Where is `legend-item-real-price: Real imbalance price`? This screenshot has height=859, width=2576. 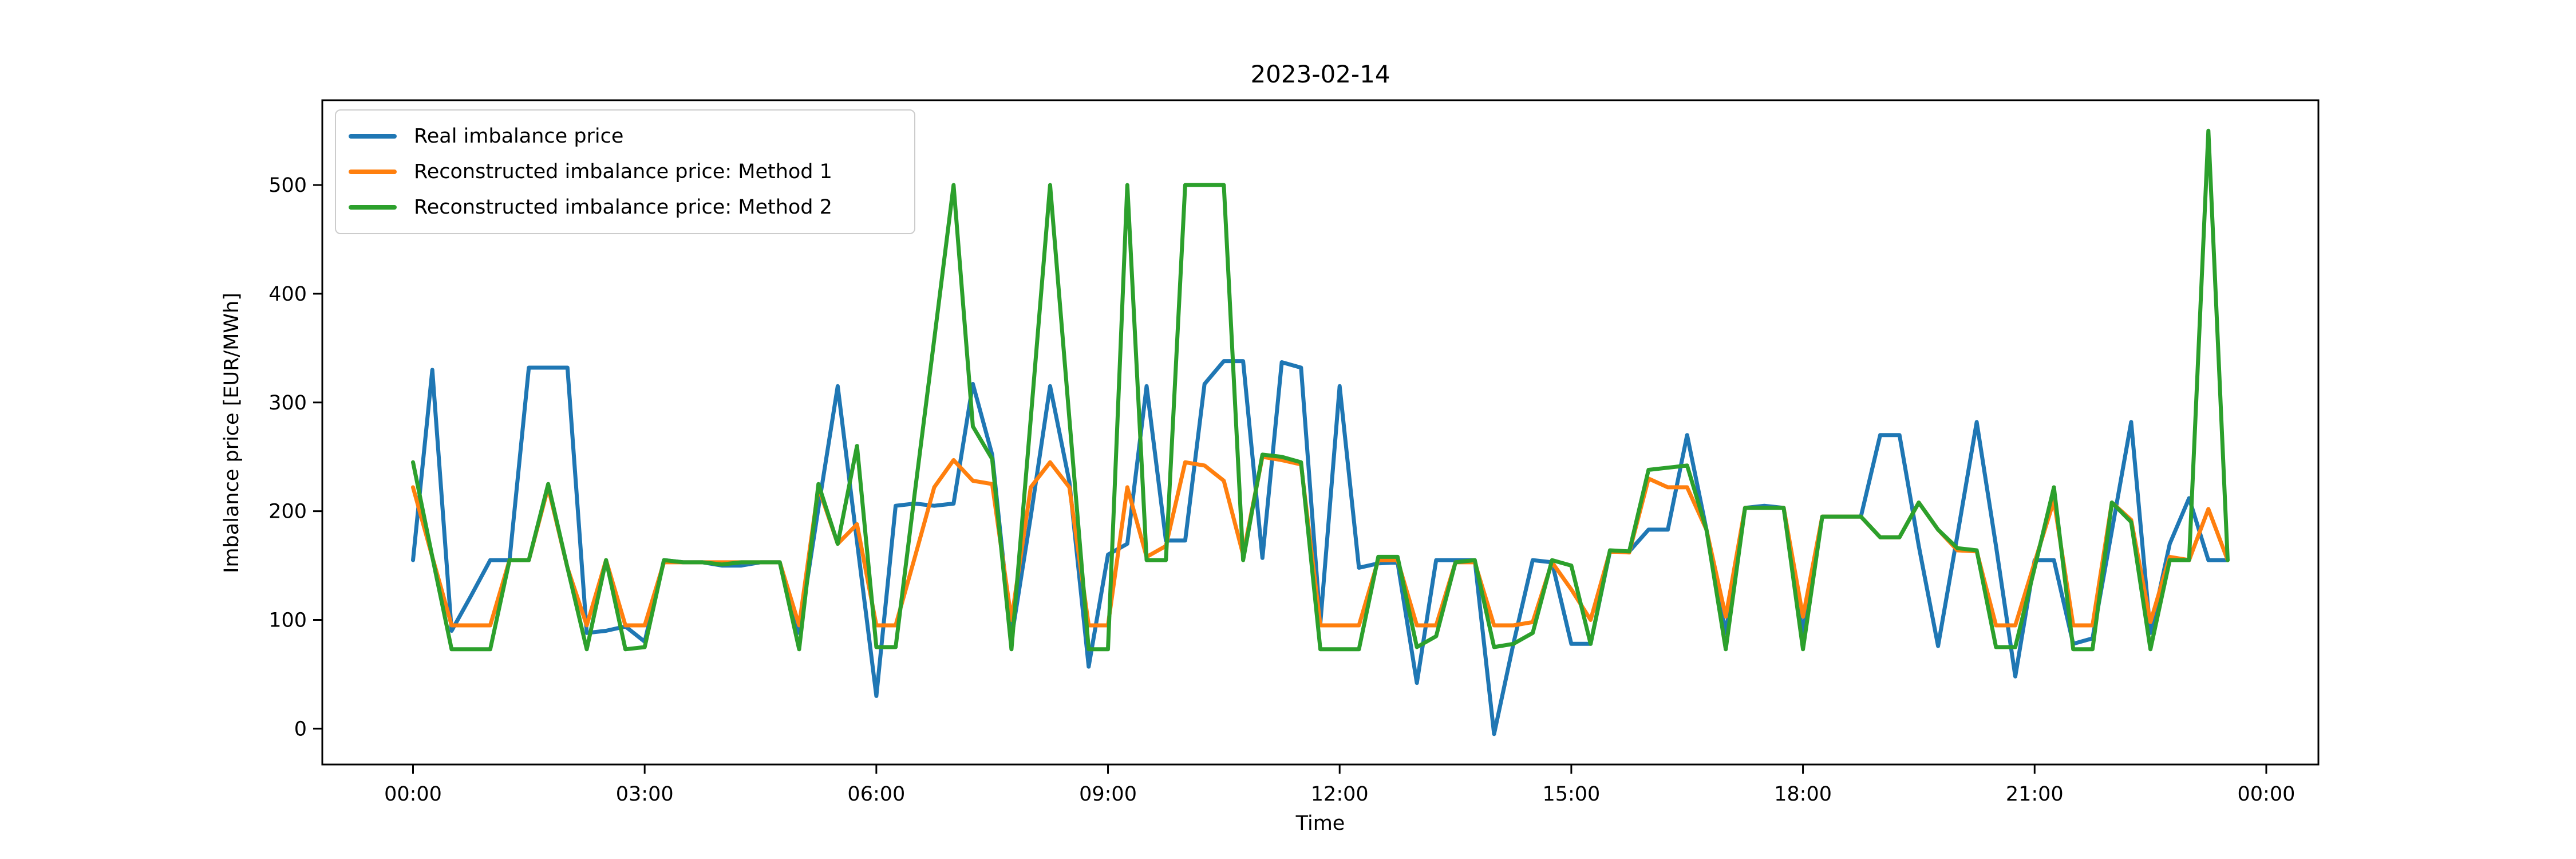
legend-item-real-price: Real imbalance price is located at coordinates (628, 136).